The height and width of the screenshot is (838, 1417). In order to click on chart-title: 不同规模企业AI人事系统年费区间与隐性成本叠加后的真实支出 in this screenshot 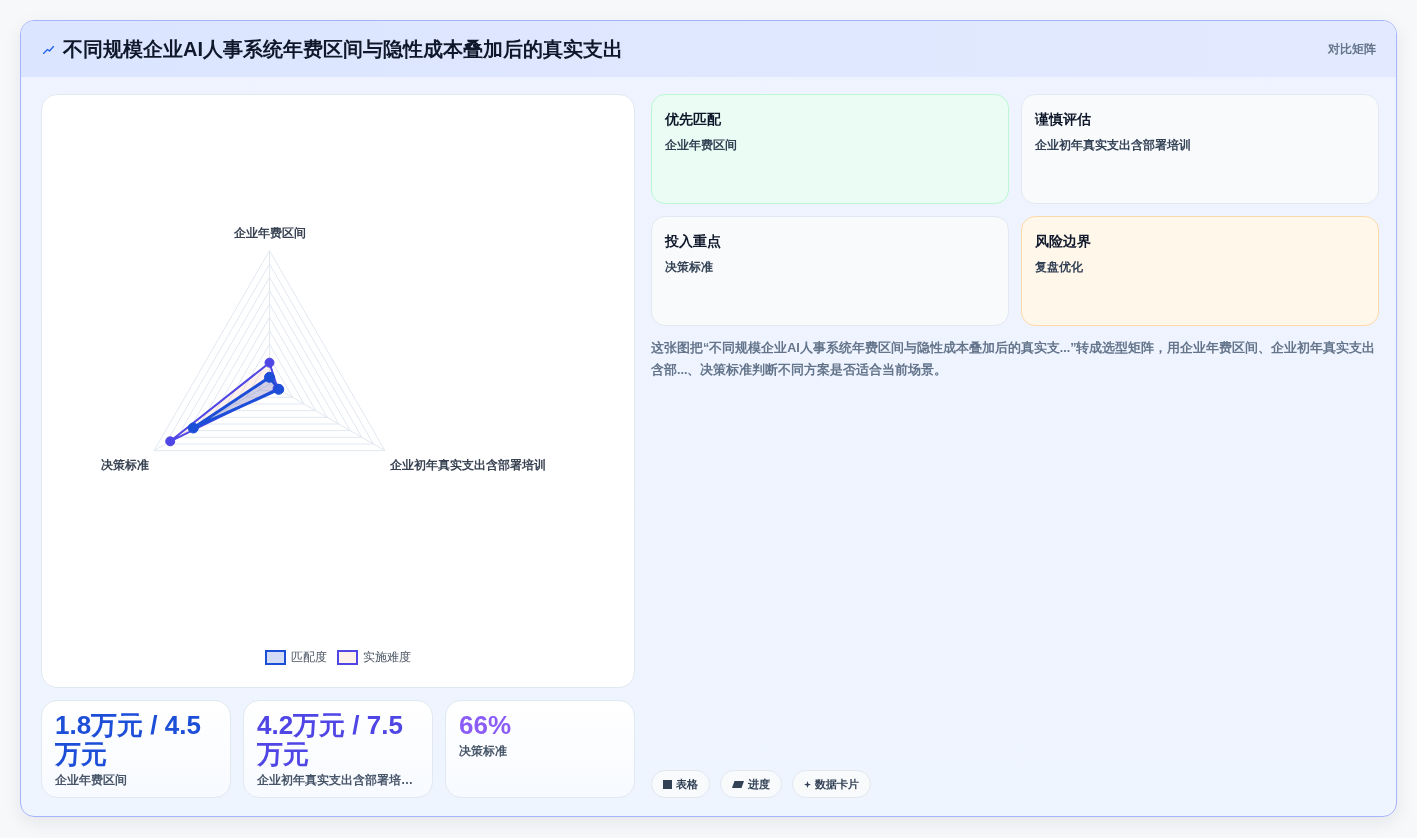, I will do `click(343, 49)`.